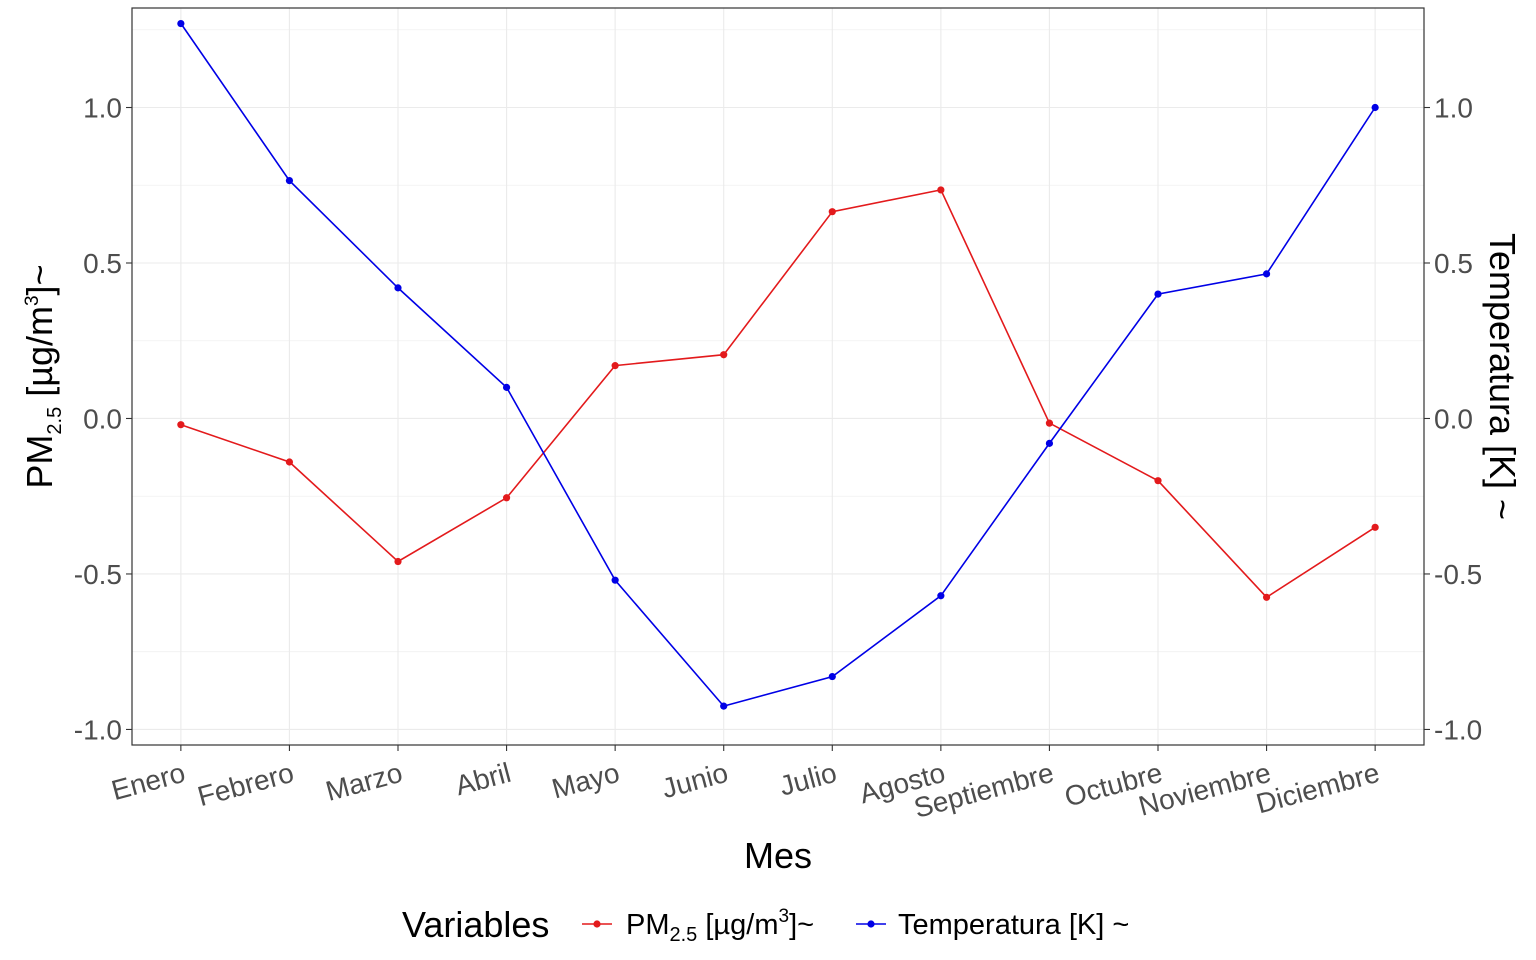 The width and height of the screenshot is (1536, 960). What do you see at coordinates (32, 300) in the screenshot?
I see `y-axis-title-superscript: 3` at bounding box center [32, 300].